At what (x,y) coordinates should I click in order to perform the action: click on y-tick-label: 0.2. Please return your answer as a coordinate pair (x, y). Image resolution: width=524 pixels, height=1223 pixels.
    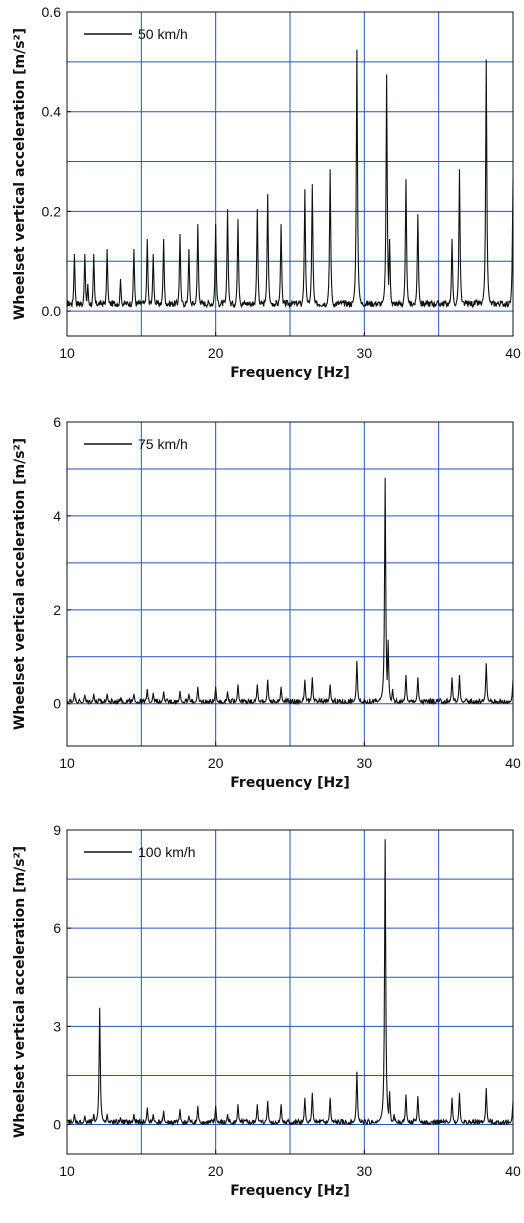
    Looking at the image, I should click on (52, 211).